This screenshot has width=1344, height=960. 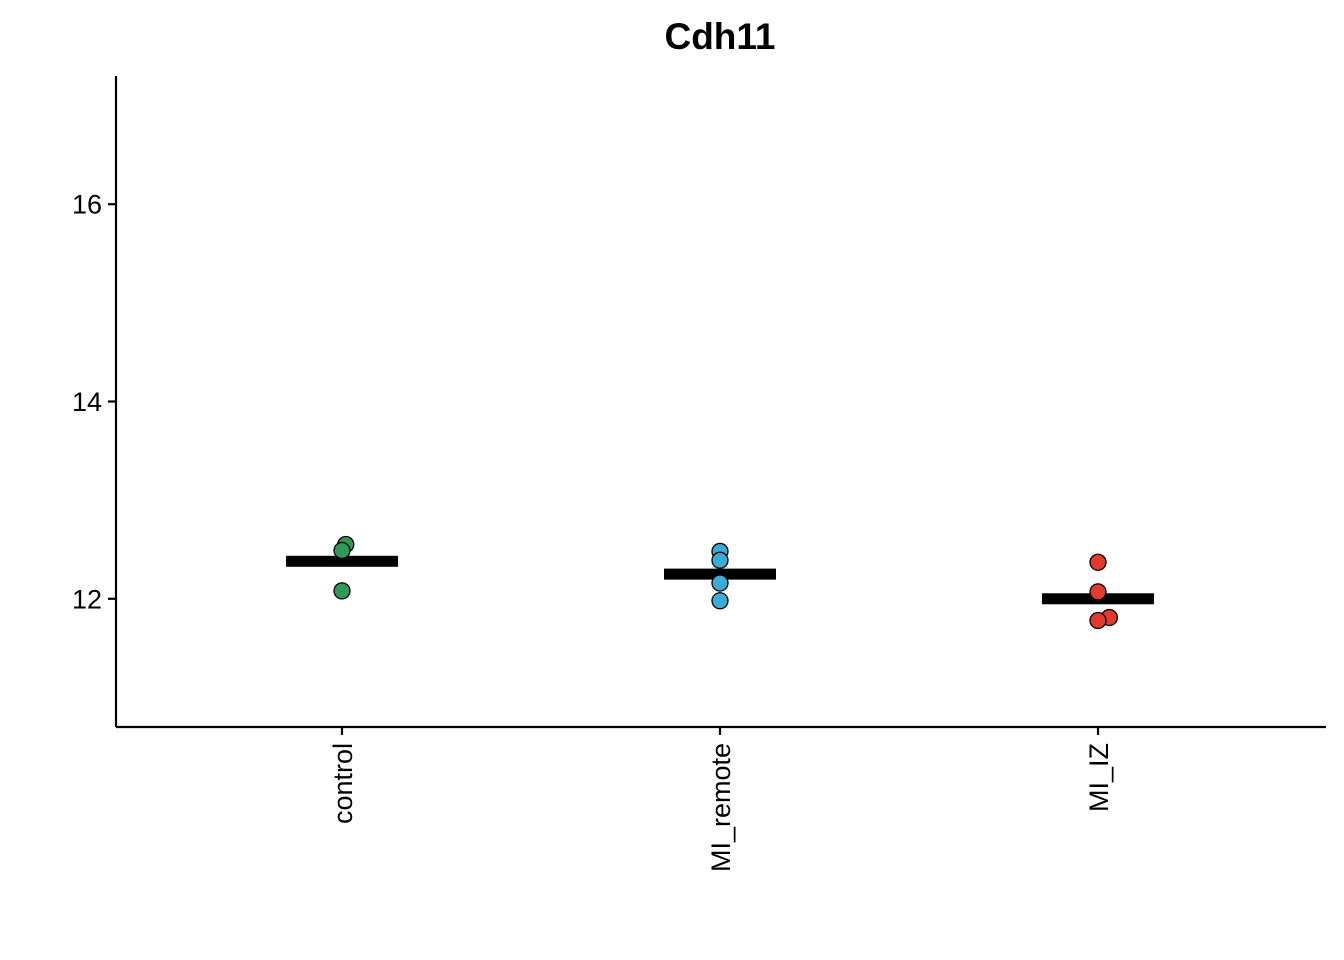 What do you see at coordinates (87, 205) in the screenshot?
I see `y-tick-label: 16` at bounding box center [87, 205].